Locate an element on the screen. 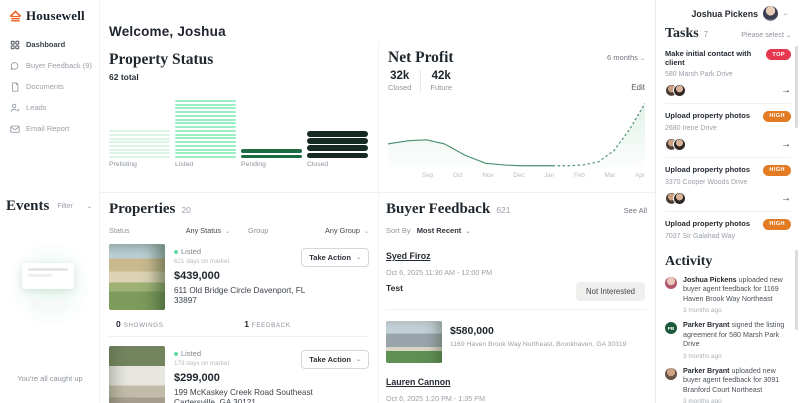 This screenshot has height=403, width=800. user-name: Joshua Pickens is located at coordinates (724, 13).